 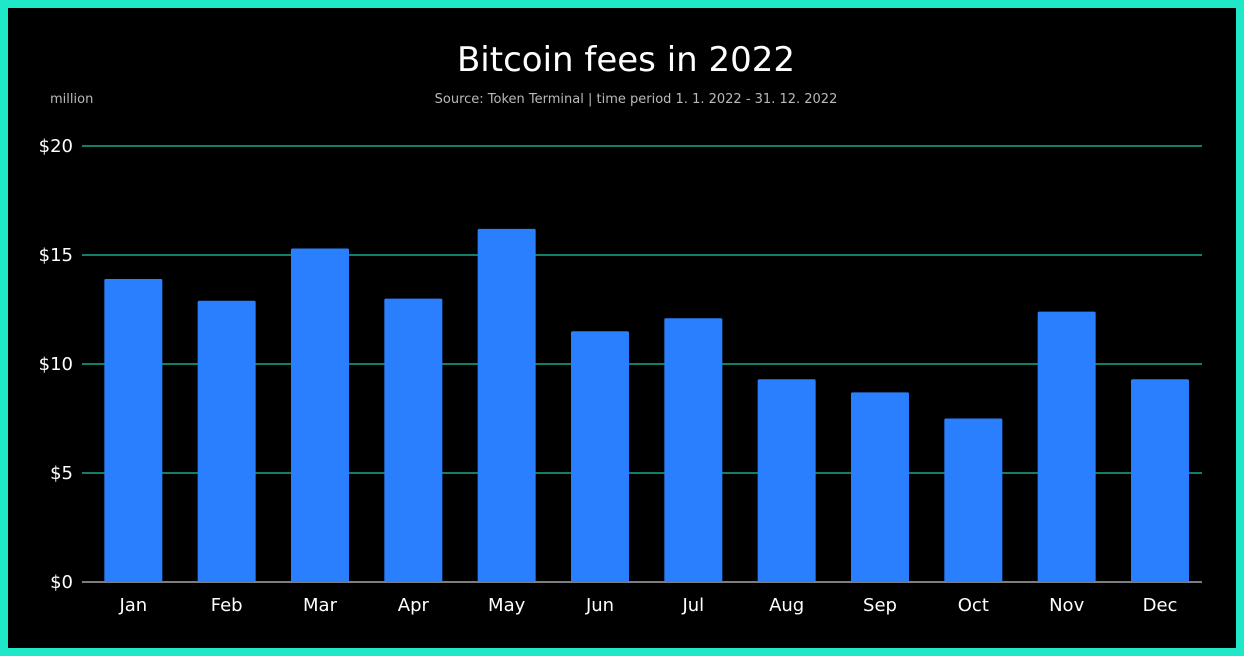 I want to click on y-tick-label: $0, so click(x=61, y=582).